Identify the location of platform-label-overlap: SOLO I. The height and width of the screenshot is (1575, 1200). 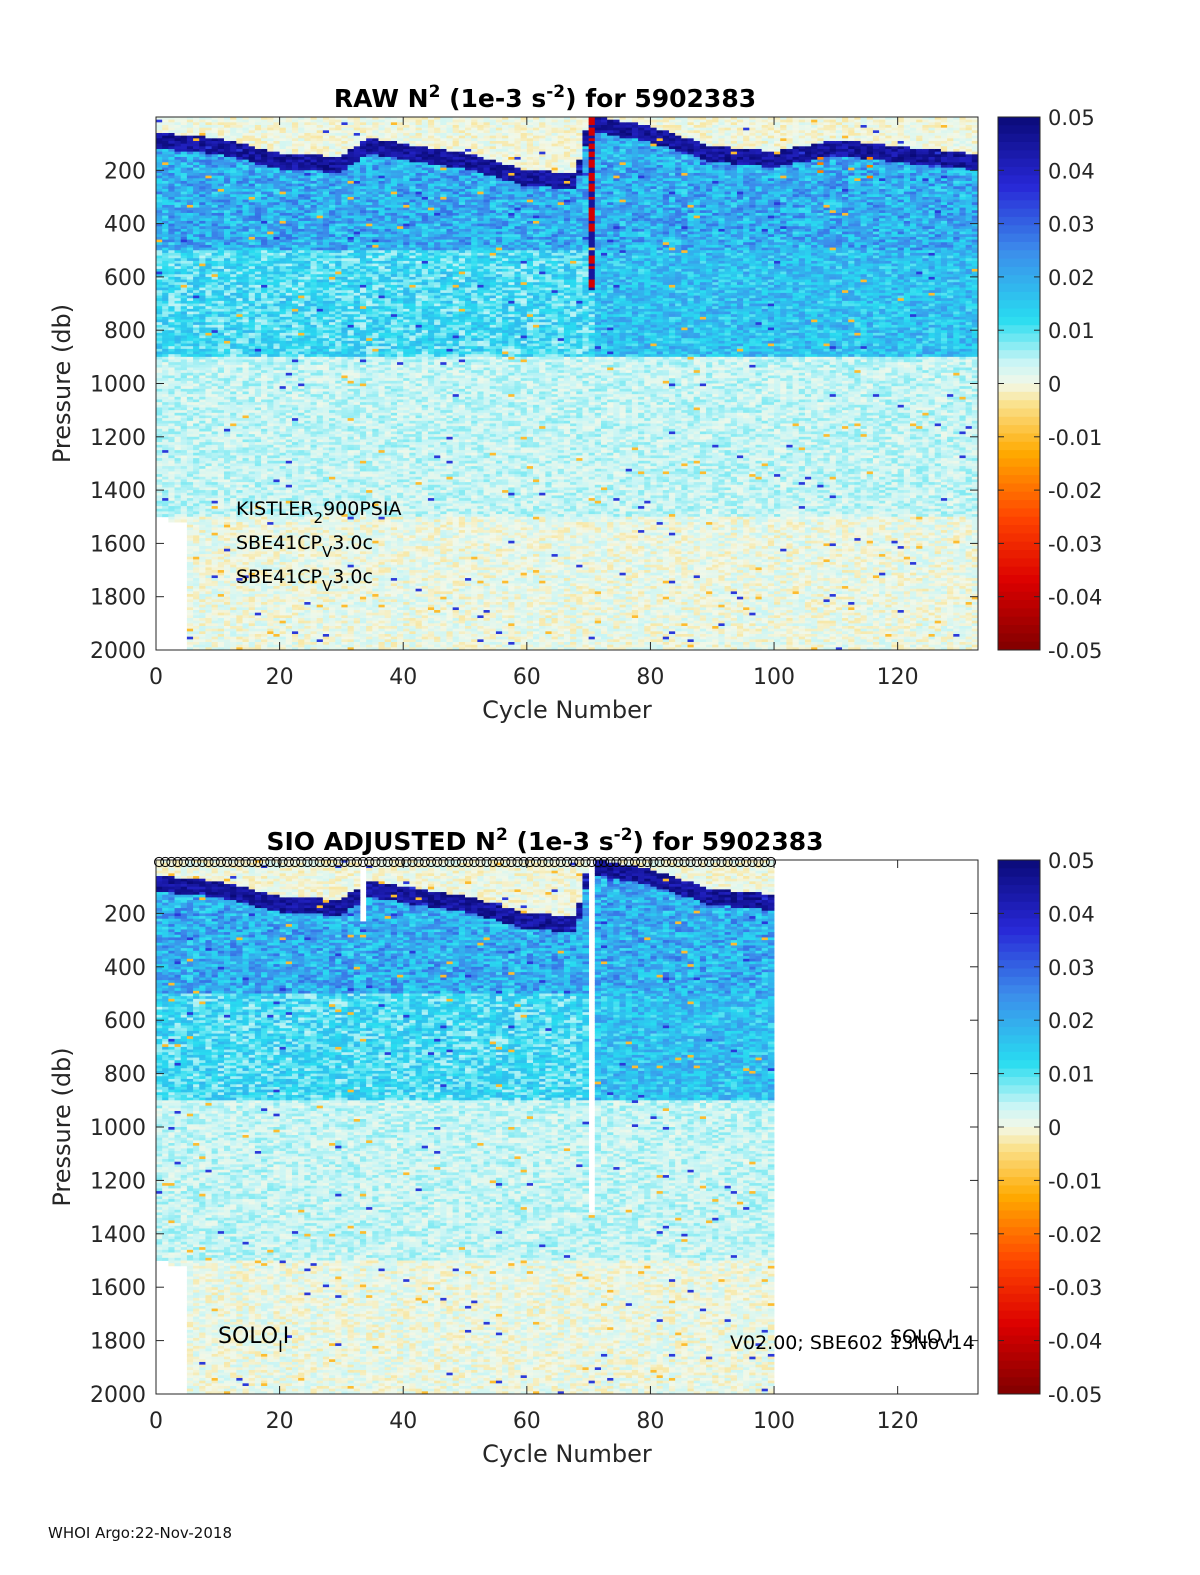
(922, 1337).